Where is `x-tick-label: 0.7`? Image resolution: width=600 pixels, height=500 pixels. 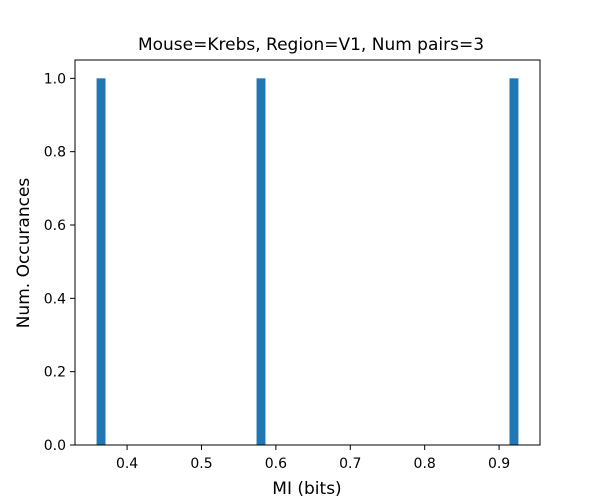 x-tick-label: 0.7 is located at coordinates (350, 464).